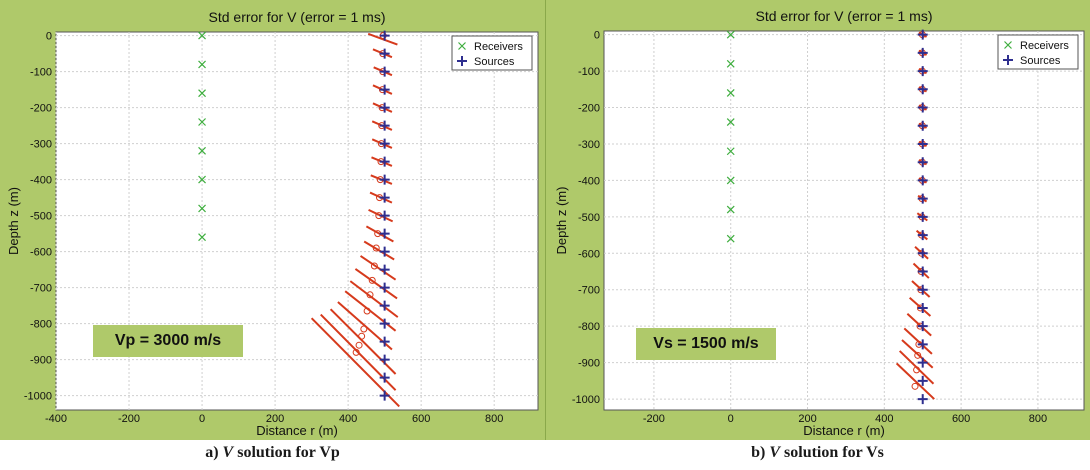 This screenshot has height=470, width=1090. I want to click on caption-b-italic: V, so click(775, 452).